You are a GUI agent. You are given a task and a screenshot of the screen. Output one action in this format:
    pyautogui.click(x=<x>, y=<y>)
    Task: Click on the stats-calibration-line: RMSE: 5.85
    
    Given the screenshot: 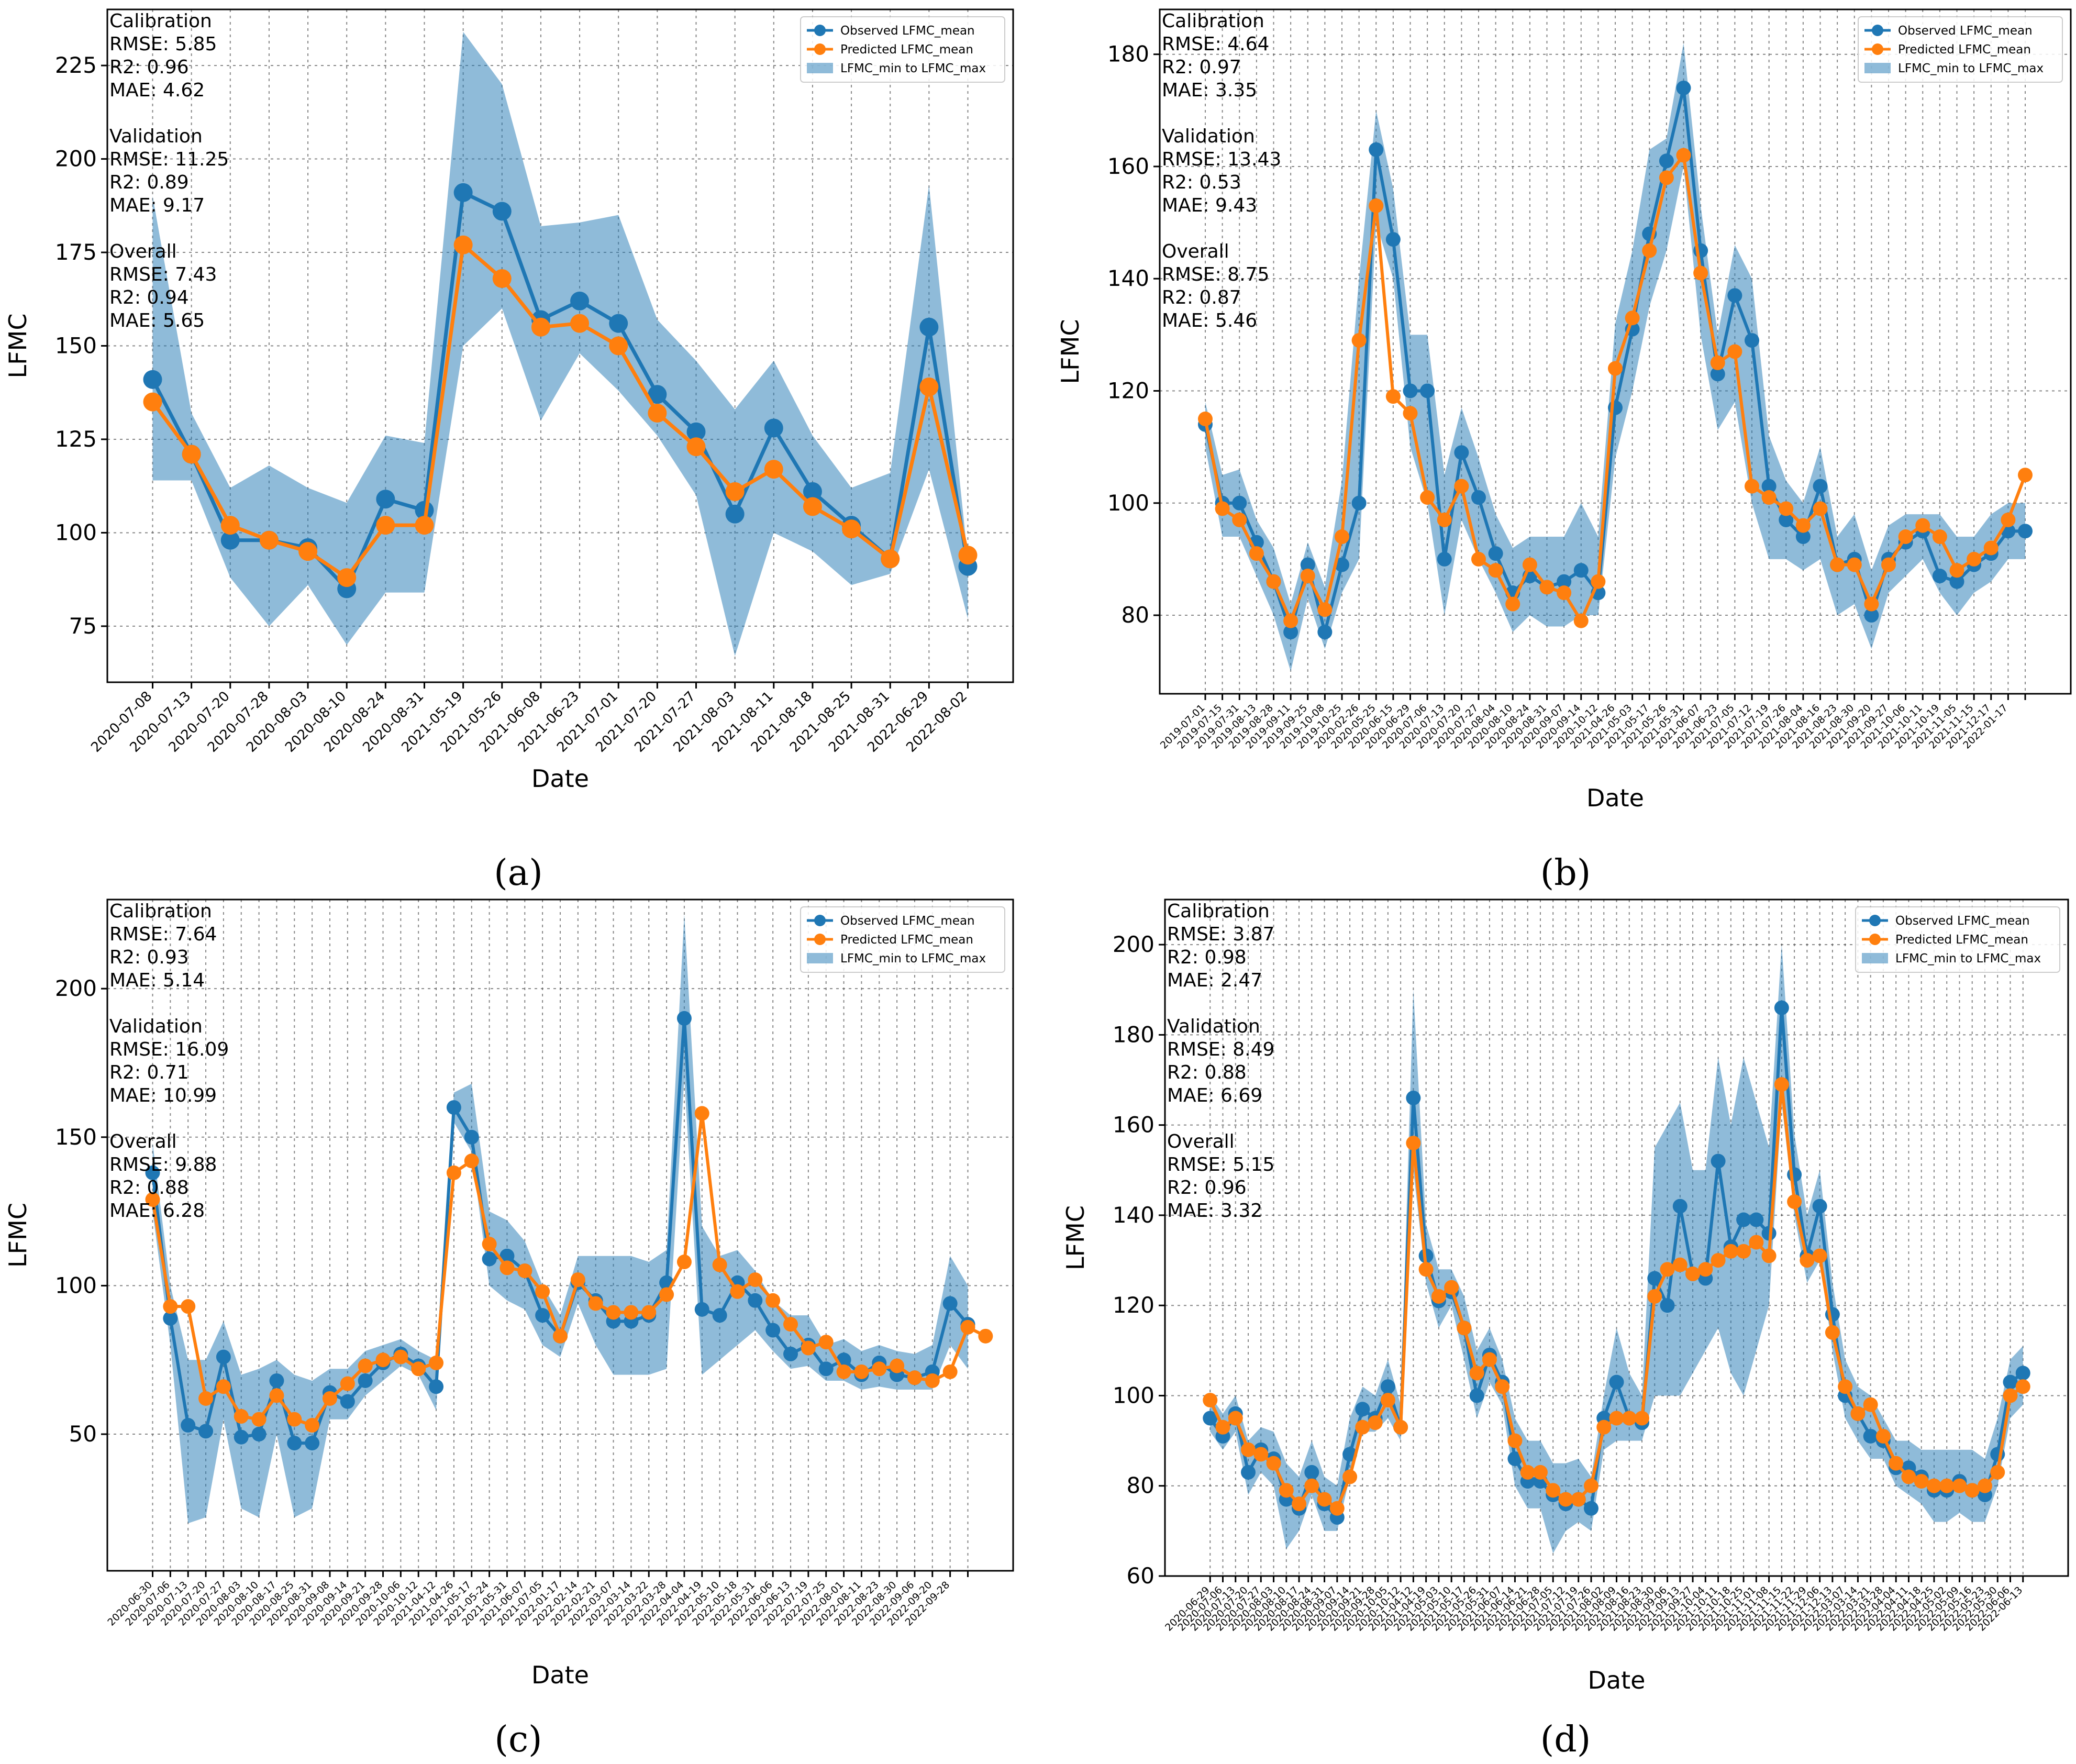 What is the action you would take?
    pyautogui.click(x=163, y=45)
    